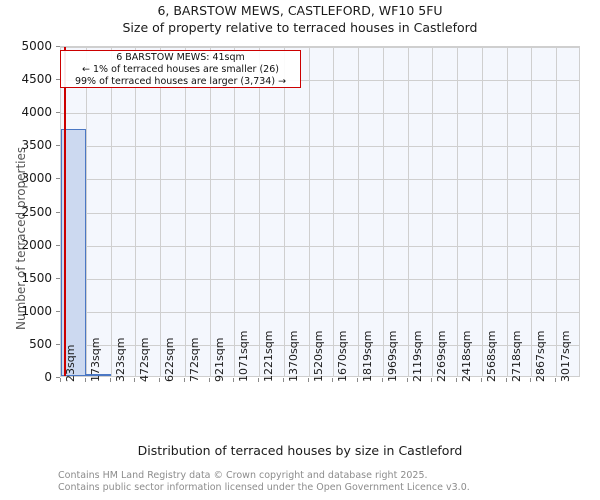 This screenshot has height=500, width=600. Describe the element at coordinates (343, 356) in the screenshot. I see `x-axis-tick-label: 1670sqm` at that location.